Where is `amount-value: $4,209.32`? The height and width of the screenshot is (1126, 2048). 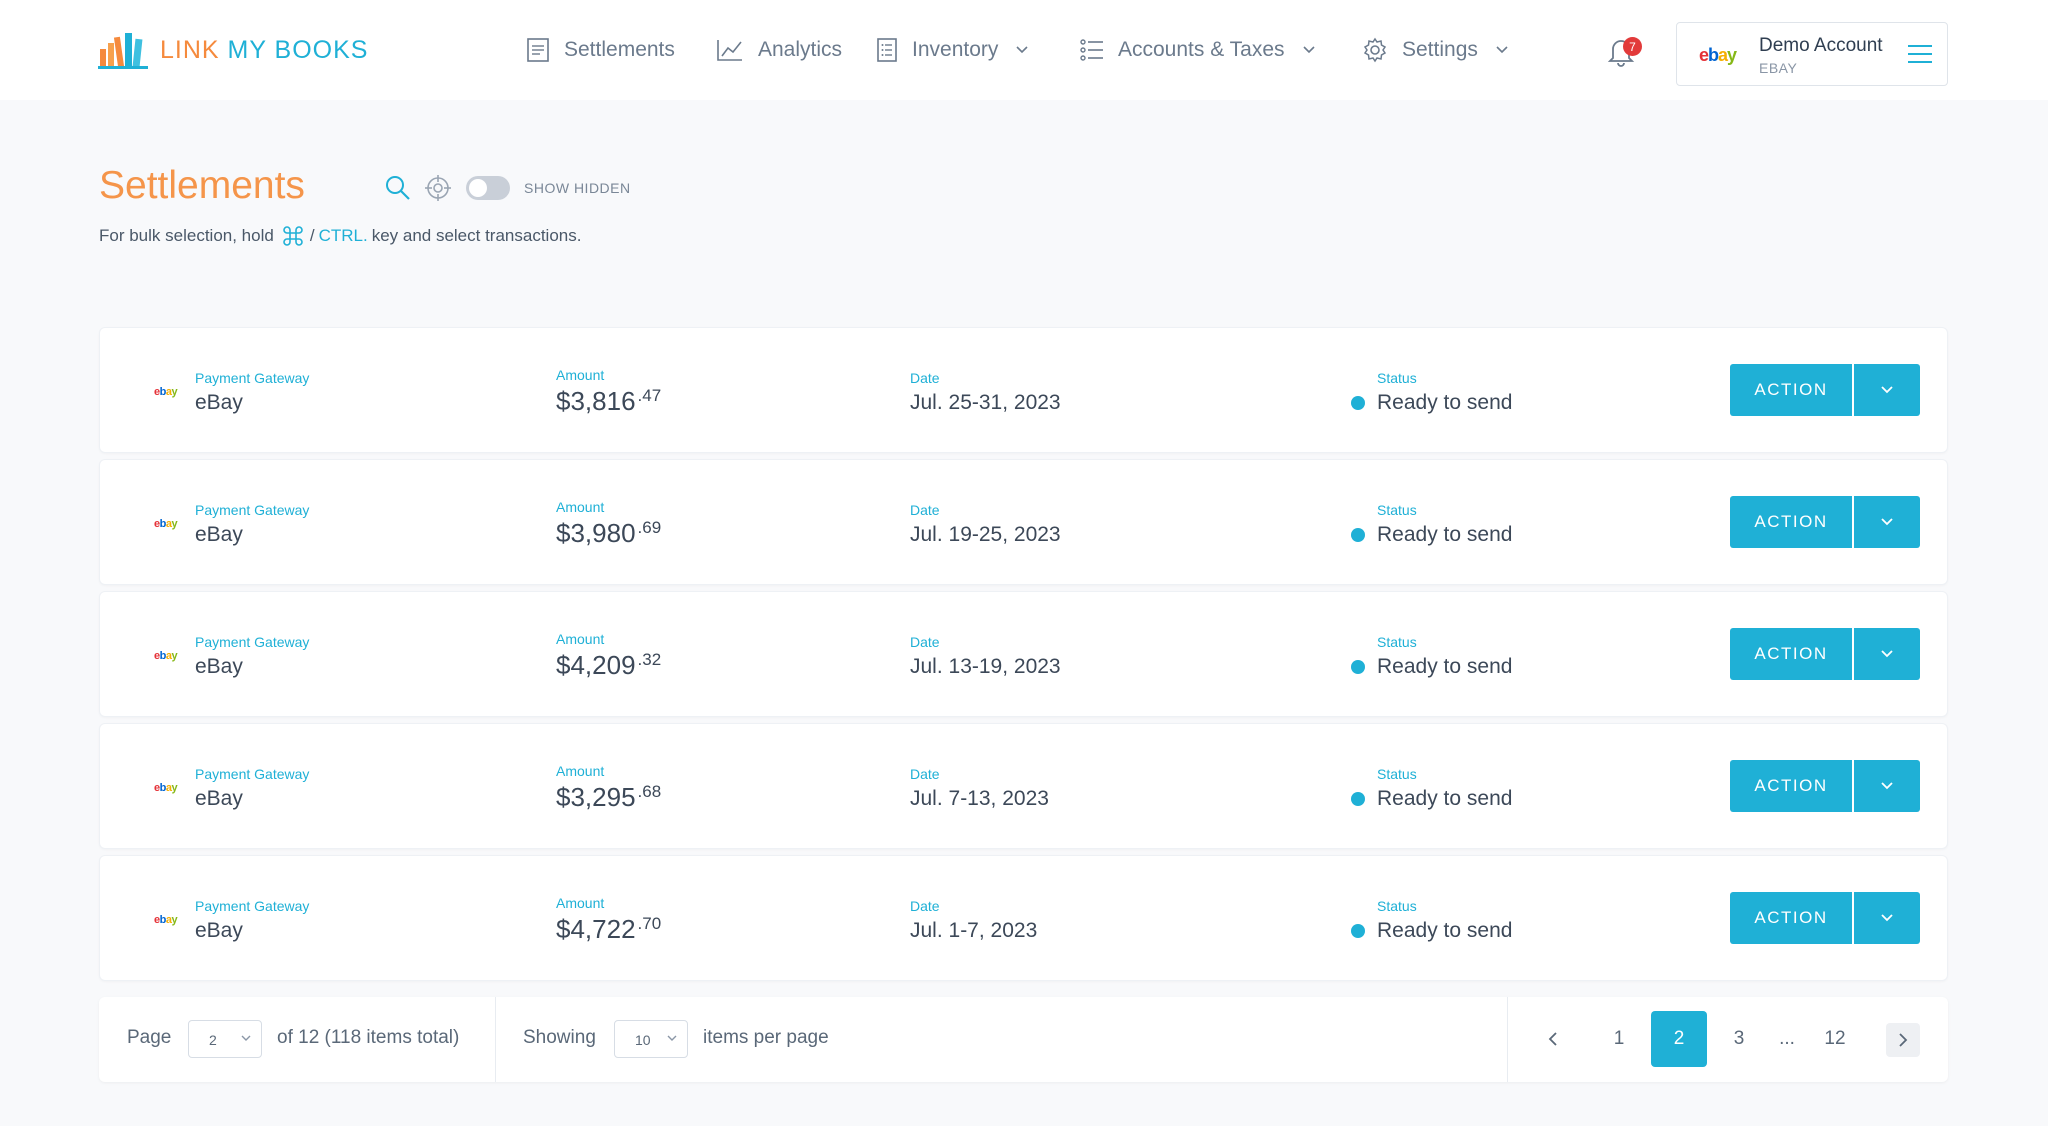 amount-value: $4,209.32 is located at coordinates (609, 665).